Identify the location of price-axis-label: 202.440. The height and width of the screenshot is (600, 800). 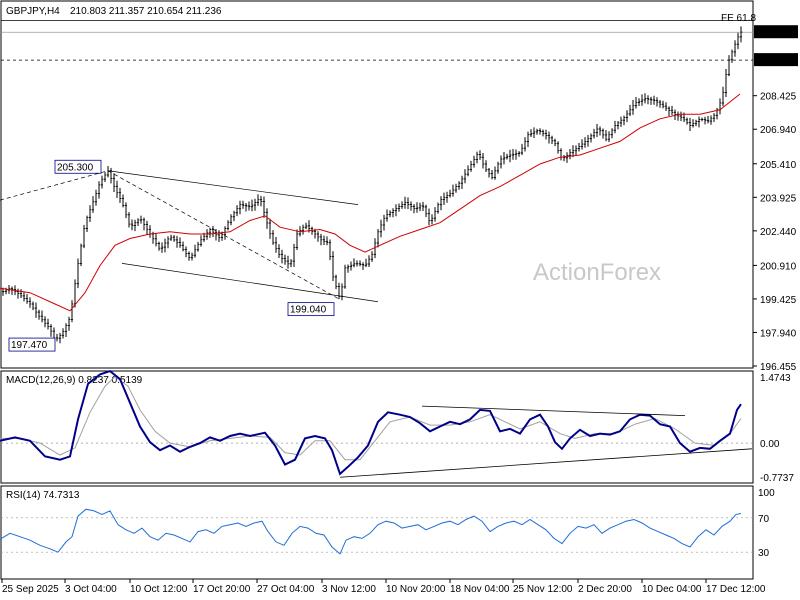
(778, 232).